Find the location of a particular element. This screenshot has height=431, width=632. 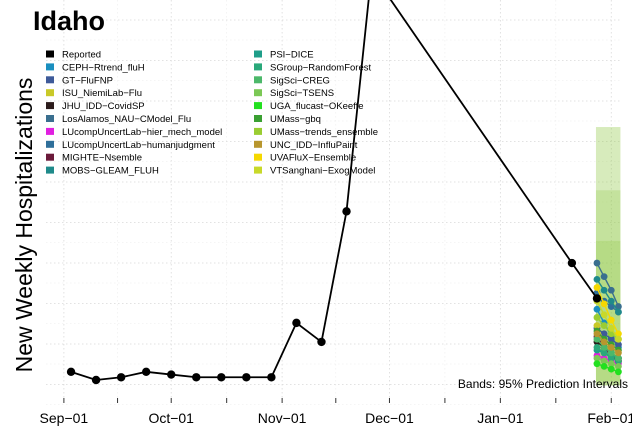

y-axis-label: New Weekly Hospitalizations is located at coordinates (24, 225).